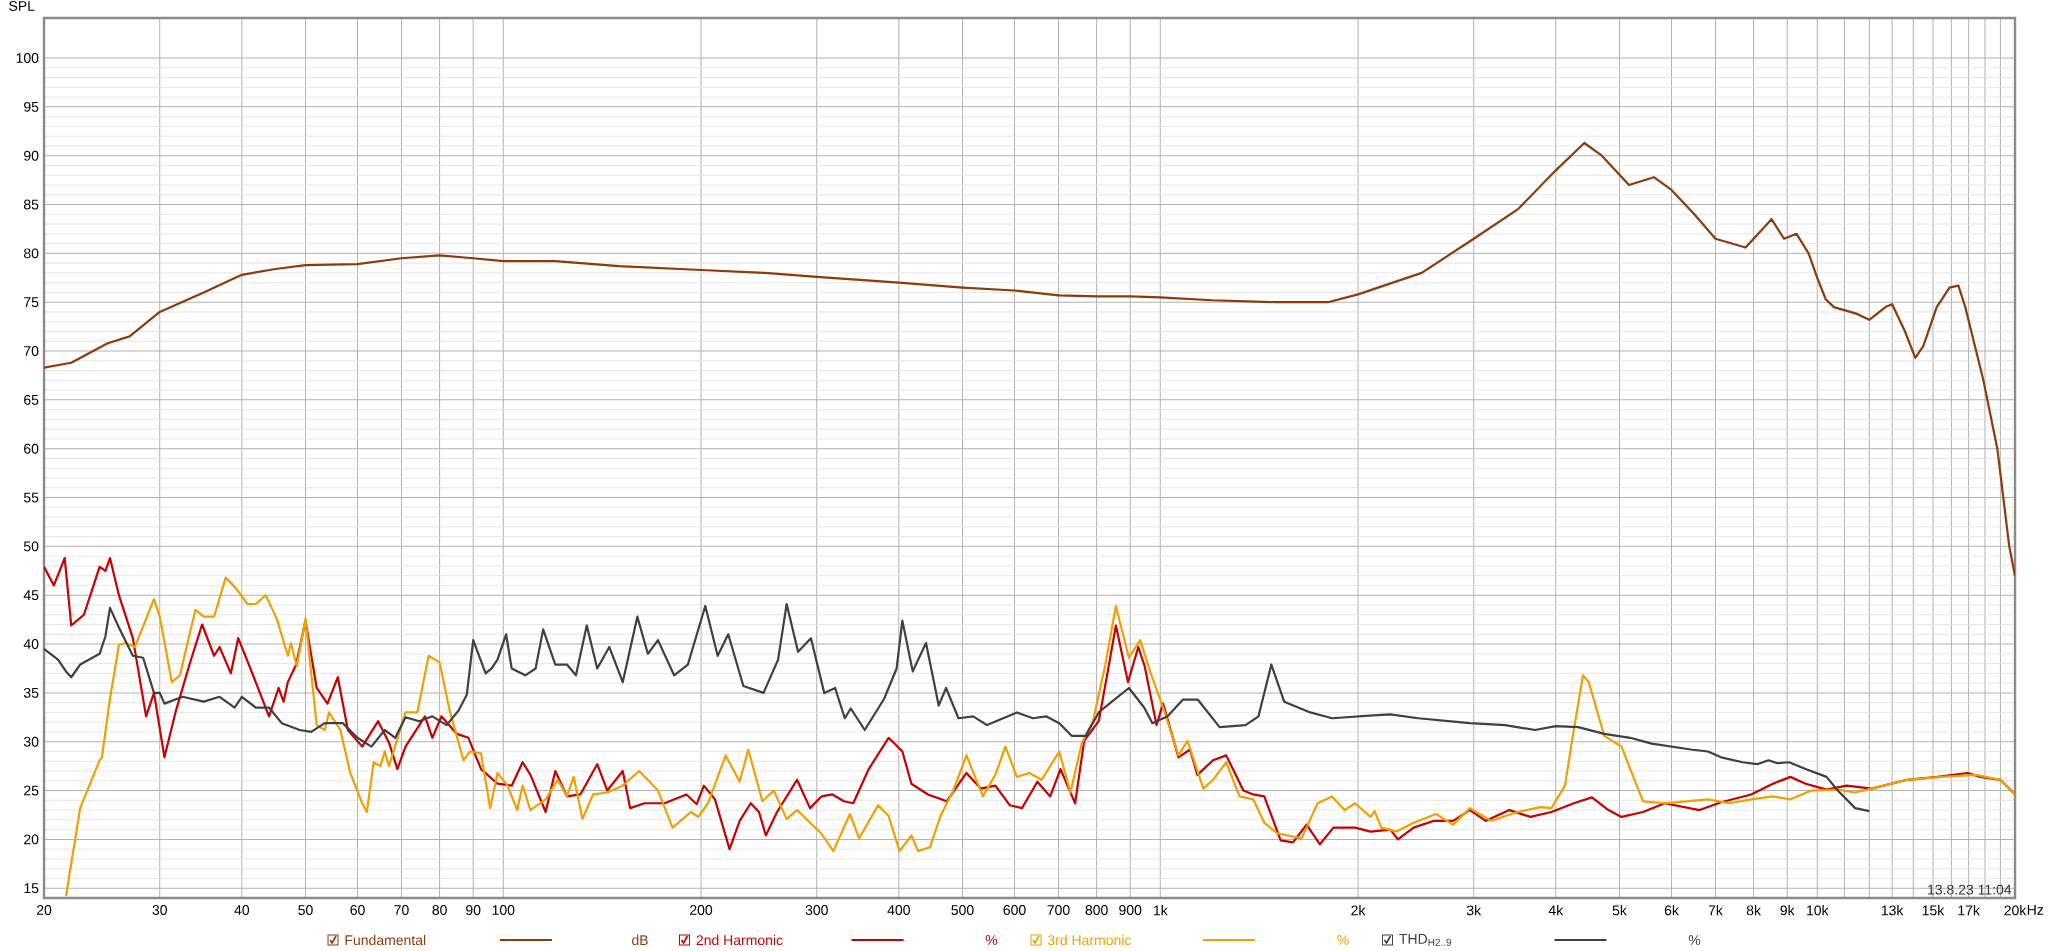  What do you see at coordinates (31, 204) in the screenshot?
I see `y-tick-label: 85` at bounding box center [31, 204].